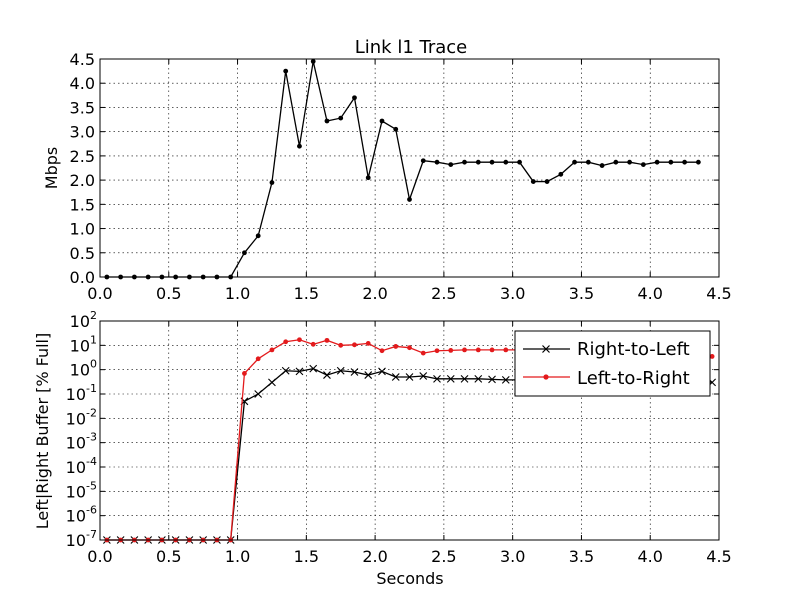 The width and height of the screenshot is (800, 600). What do you see at coordinates (168, 293) in the screenshot?
I see `x-tick-label-top-1: 0.5` at bounding box center [168, 293].